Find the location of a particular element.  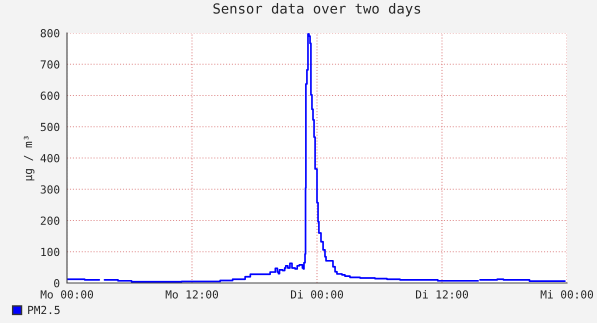

y-tick-label: 700 is located at coordinates (50, 64).